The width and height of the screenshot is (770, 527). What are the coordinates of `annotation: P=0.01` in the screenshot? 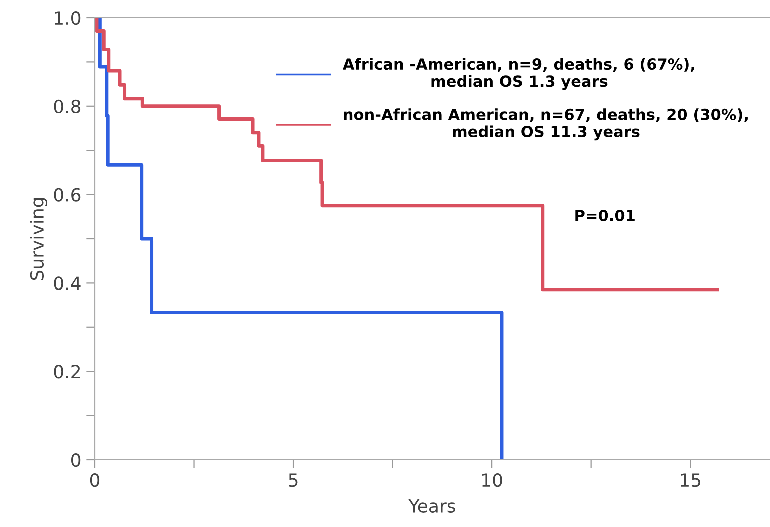 It's located at (605, 216).